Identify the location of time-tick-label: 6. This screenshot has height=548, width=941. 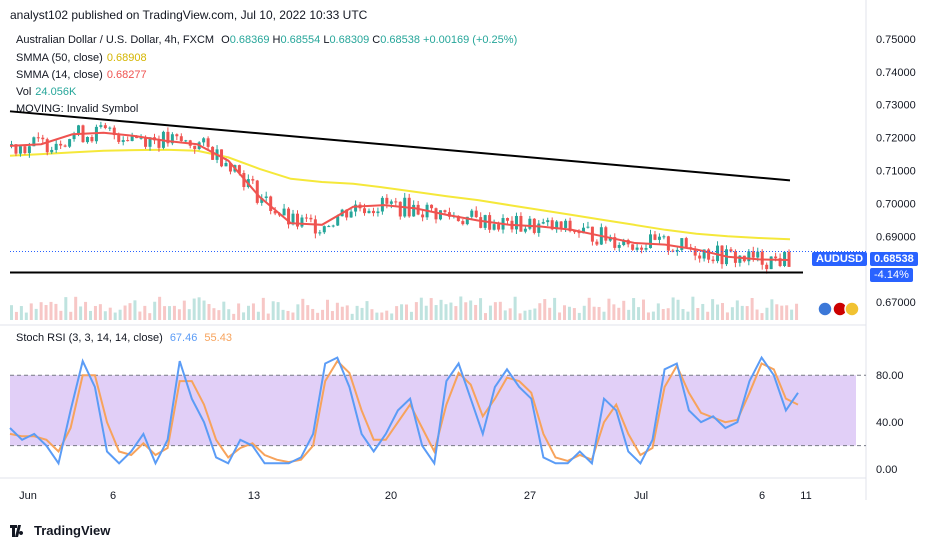
(762, 496).